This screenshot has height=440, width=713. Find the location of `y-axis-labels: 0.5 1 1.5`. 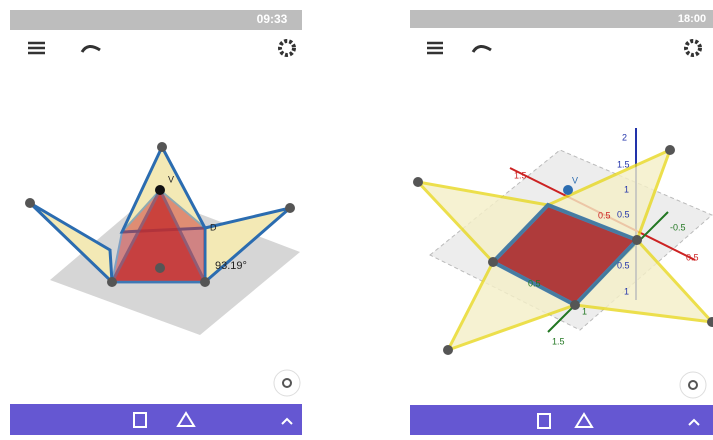

y-axis-labels: 0.5 1 1.5 is located at coordinates (557, 312).